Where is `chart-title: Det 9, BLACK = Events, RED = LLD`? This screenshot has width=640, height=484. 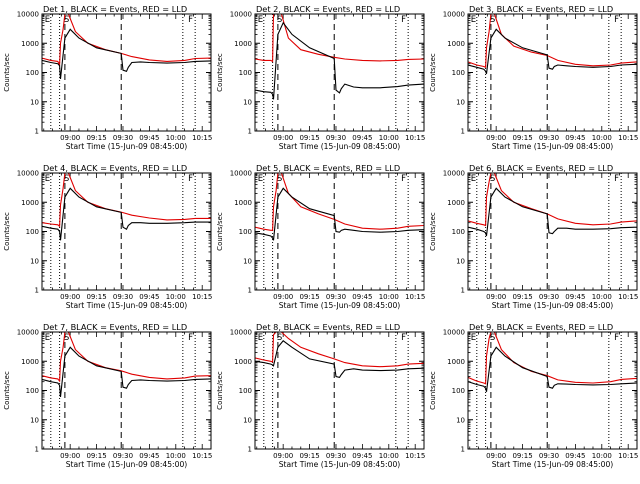 chart-title: Det 9, BLACK = Events, RED = LLD is located at coordinates (541, 327).